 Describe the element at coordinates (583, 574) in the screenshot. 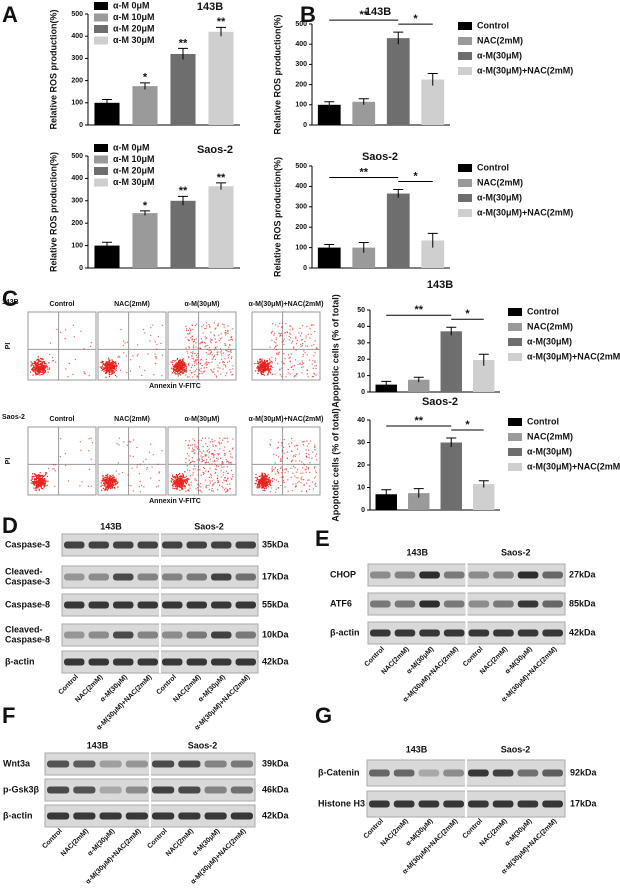

I see `size-label: 27kDa` at that location.